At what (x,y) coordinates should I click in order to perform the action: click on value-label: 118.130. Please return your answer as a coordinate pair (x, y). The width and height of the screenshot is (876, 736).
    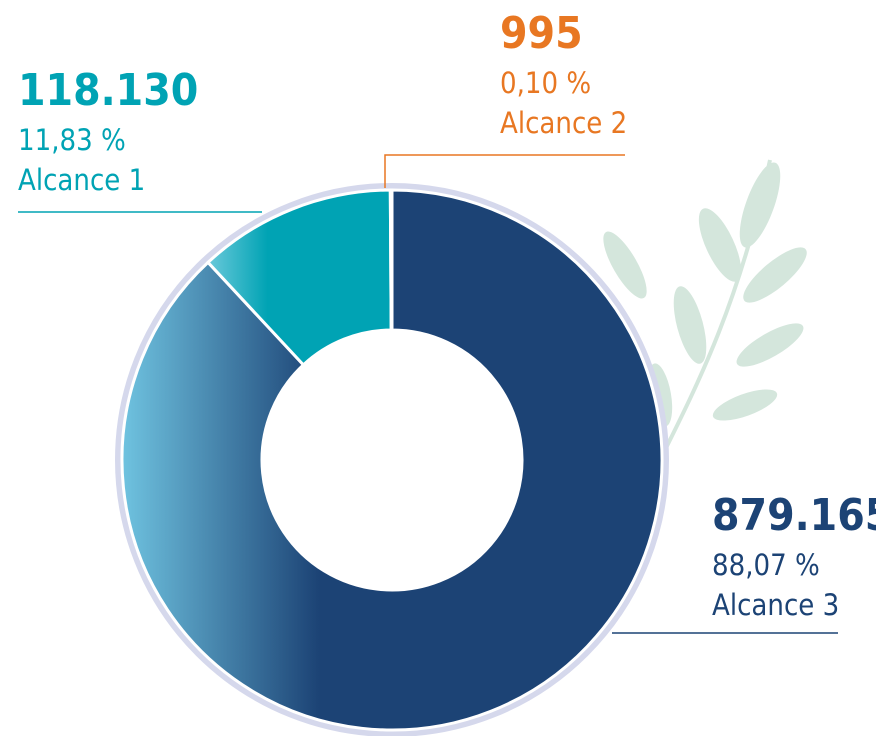
    Looking at the image, I should click on (108, 90).